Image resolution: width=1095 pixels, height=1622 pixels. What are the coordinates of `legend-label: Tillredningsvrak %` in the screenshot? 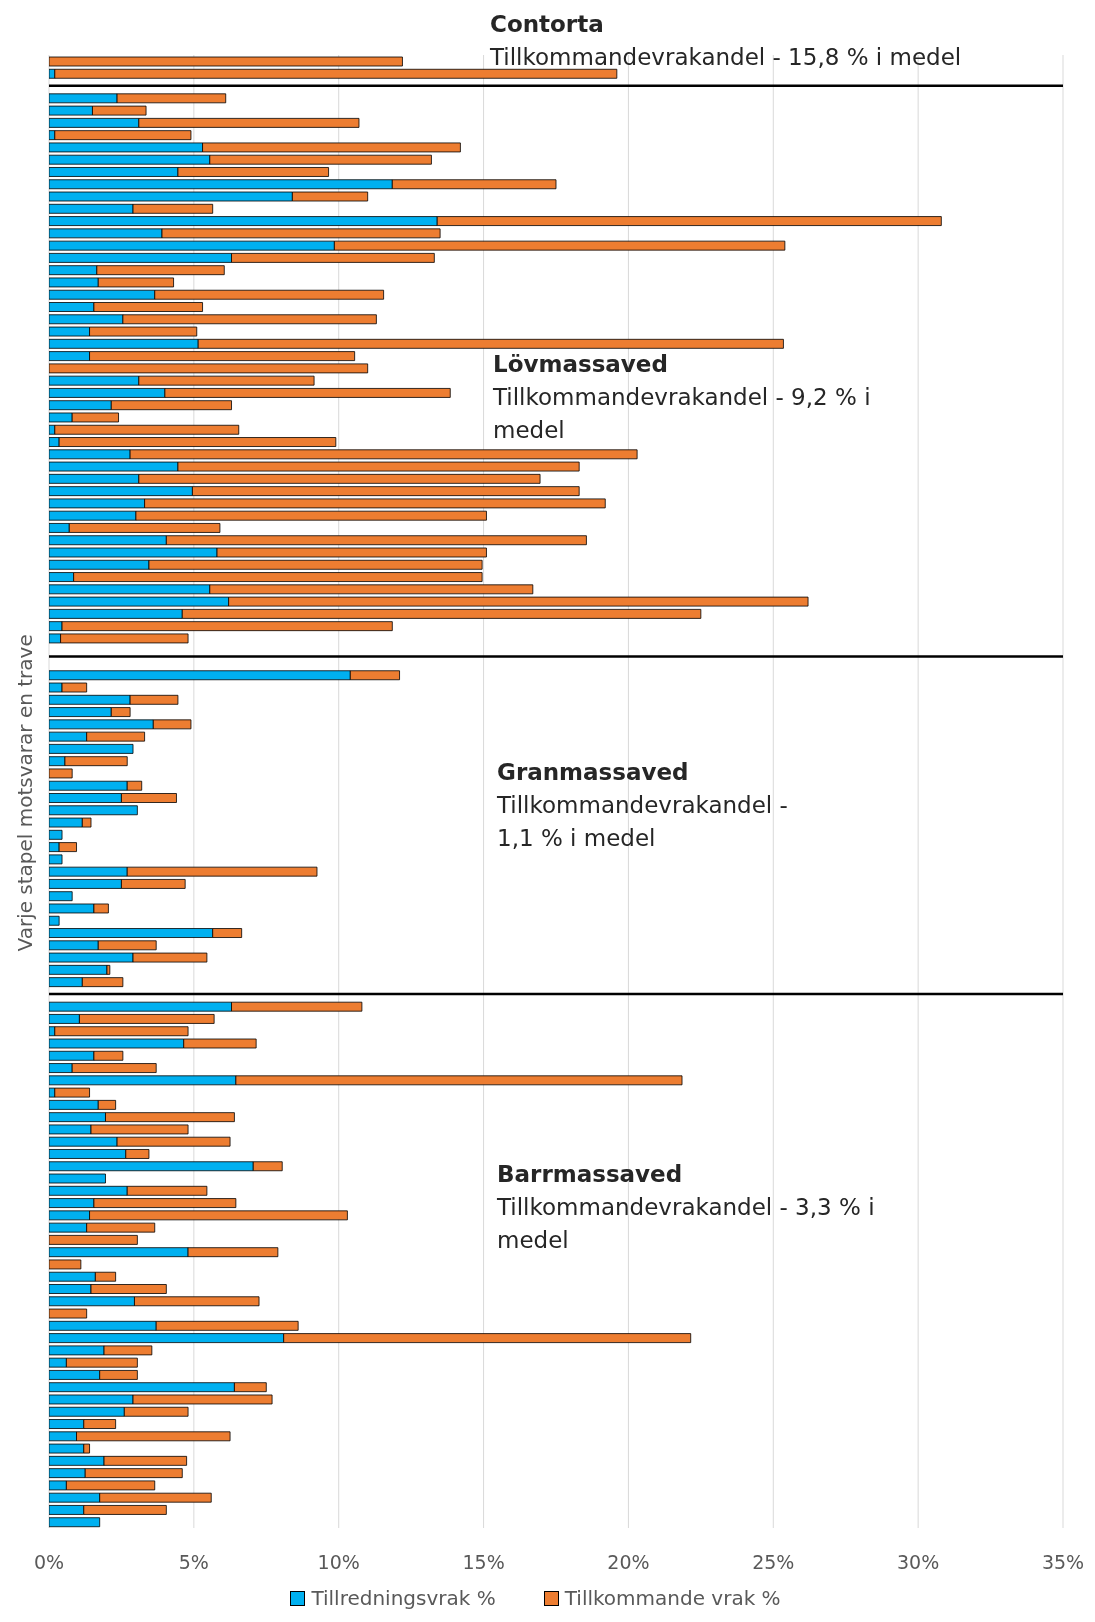 It's located at (403, 1598).